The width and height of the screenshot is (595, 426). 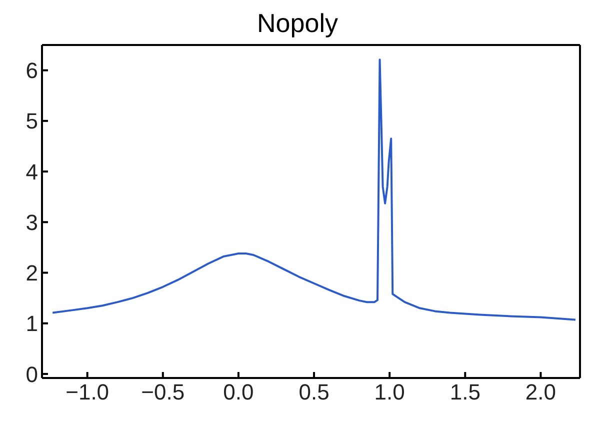 I want to click on chart-title: Nopoly, so click(x=297, y=23).